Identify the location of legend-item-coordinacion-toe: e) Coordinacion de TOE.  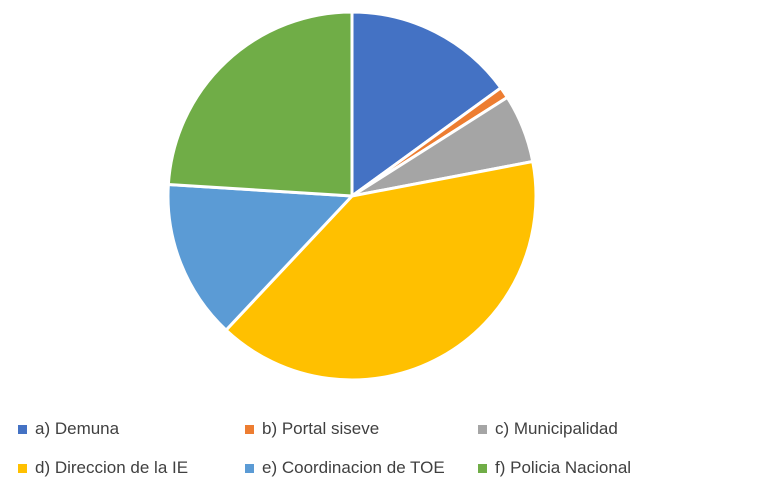
(345, 468).